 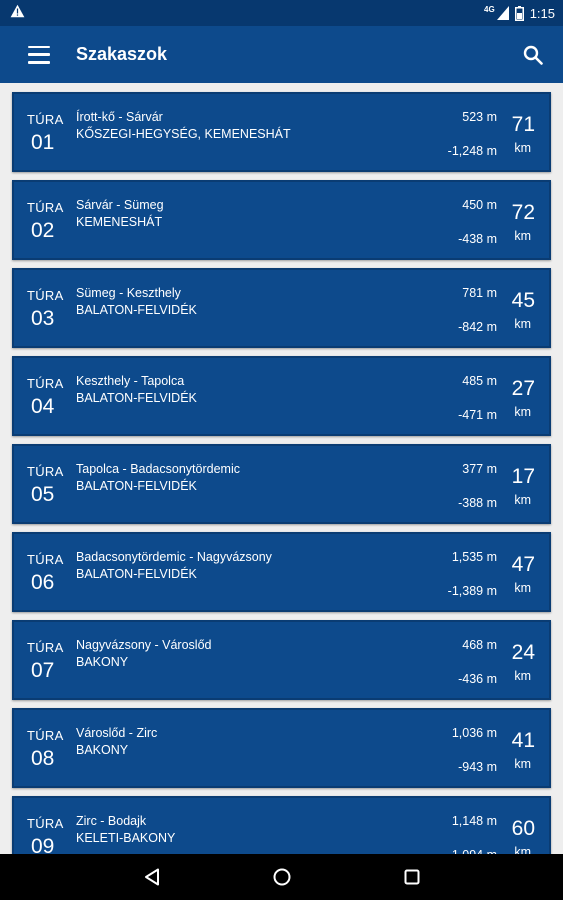 What do you see at coordinates (43, 844) in the screenshot?
I see `tour-number: 09` at bounding box center [43, 844].